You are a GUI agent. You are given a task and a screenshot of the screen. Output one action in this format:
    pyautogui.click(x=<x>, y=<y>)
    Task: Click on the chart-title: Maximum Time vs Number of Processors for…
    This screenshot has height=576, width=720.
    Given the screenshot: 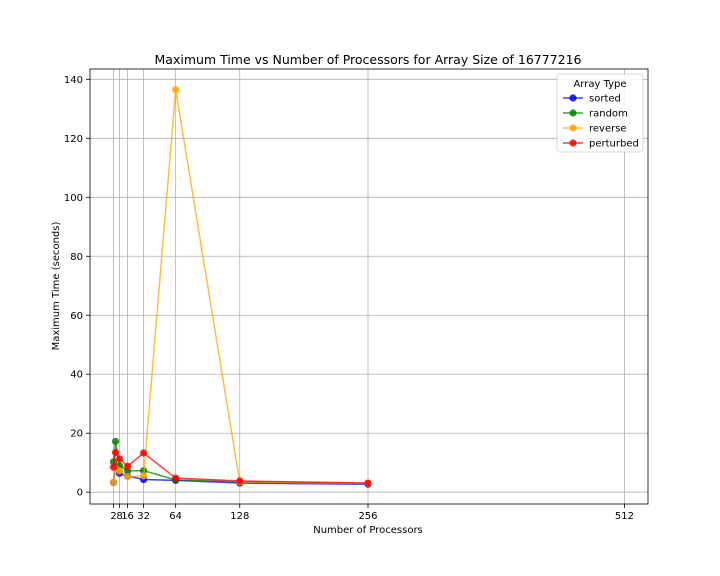 What is the action you would take?
    pyautogui.click(x=368, y=59)
    